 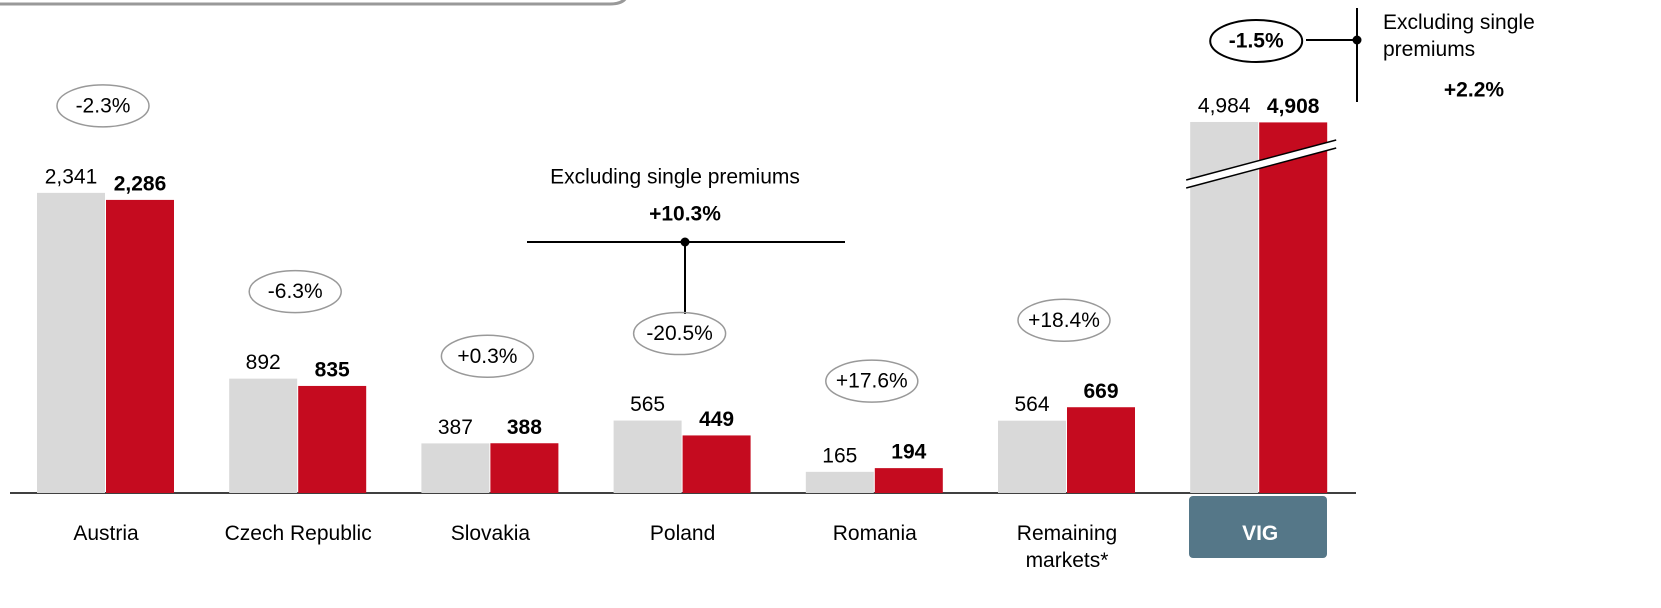 What do you see at coordinates (839, 455) in the screenshot?
I see `value-label: 165` at bounding box center [839, 455].